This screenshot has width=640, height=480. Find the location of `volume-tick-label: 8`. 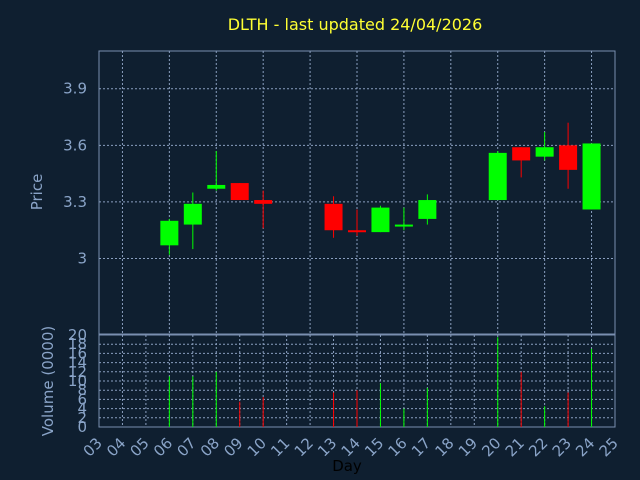

volume-tick-label: 8 is located at coordinates (82, 390).